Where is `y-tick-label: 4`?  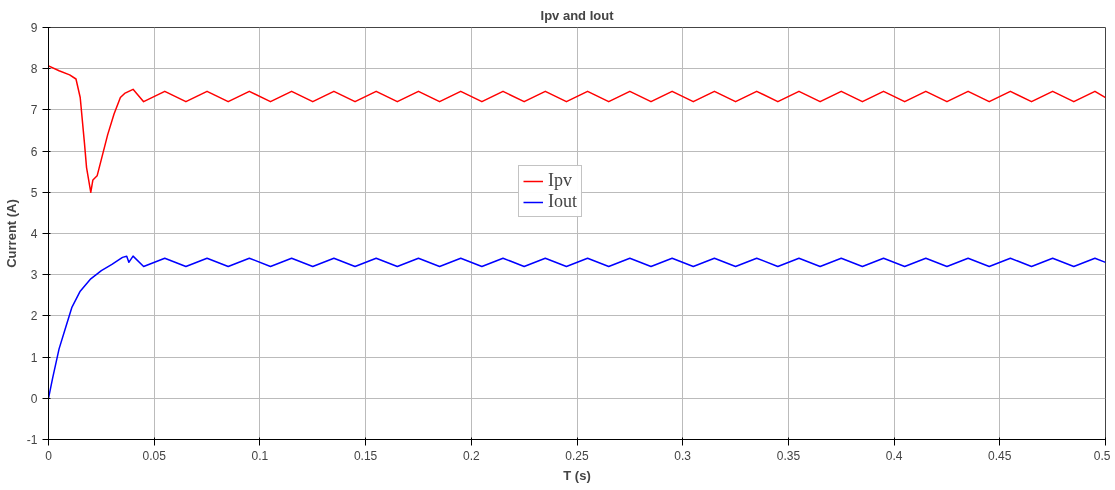 y-tick-label: 4 is located at coordinates (34, 234).